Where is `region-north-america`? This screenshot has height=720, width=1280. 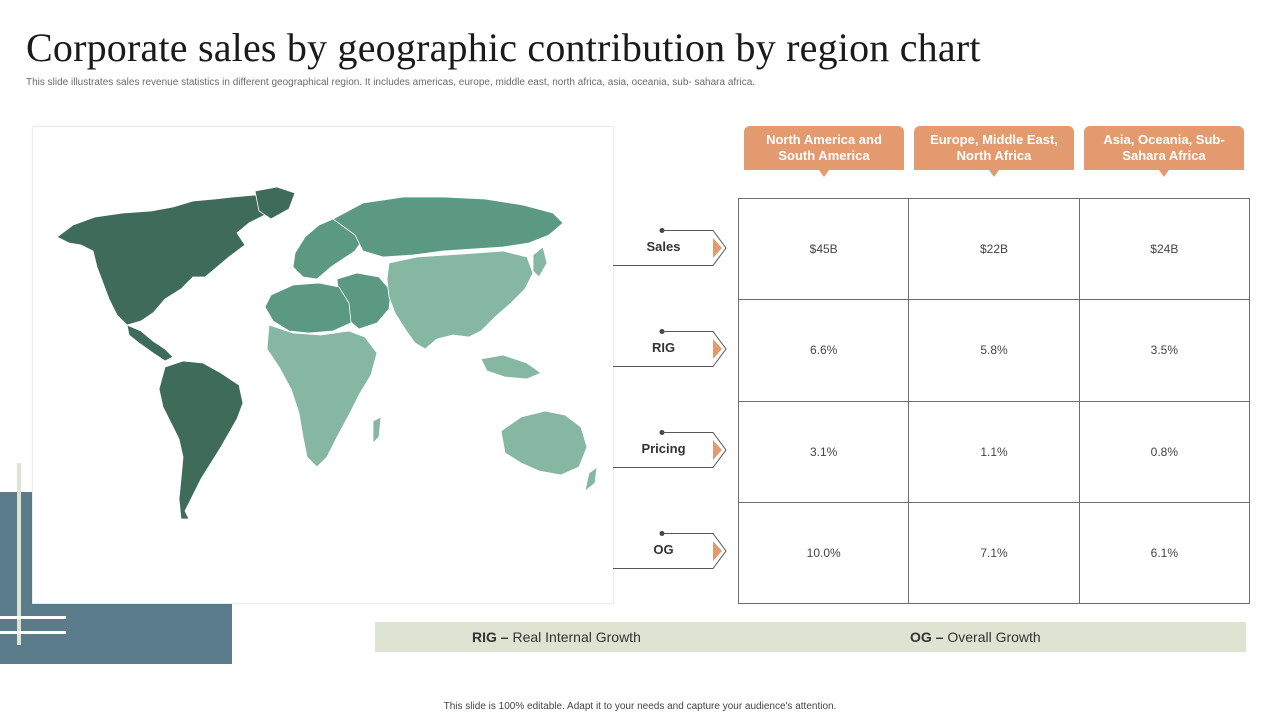
region-north-america is located at coordinates (165, 260).